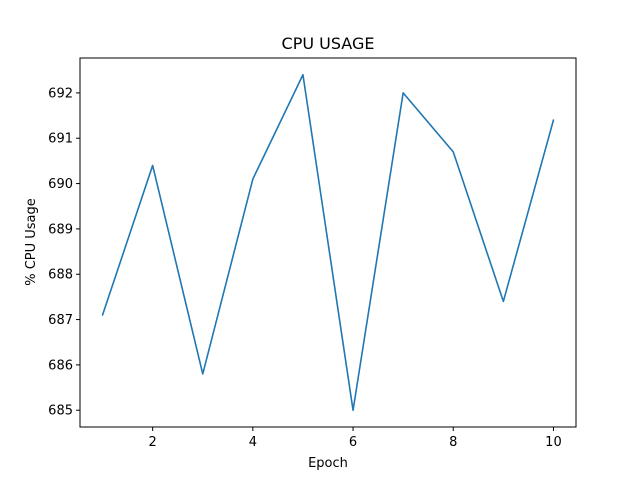  What do you see at coordinates (60, 320) in the screenshot?
I see `y-tick-label: 687` at bounding box center [60, 320].